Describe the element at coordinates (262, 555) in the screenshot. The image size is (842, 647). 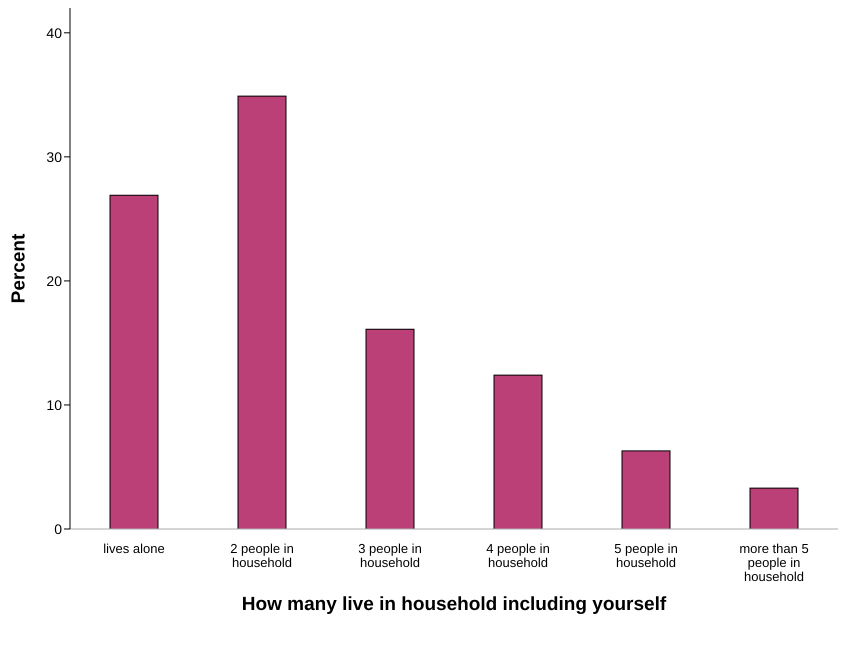
I see `x-tick-label: 2 people in household` at that location.